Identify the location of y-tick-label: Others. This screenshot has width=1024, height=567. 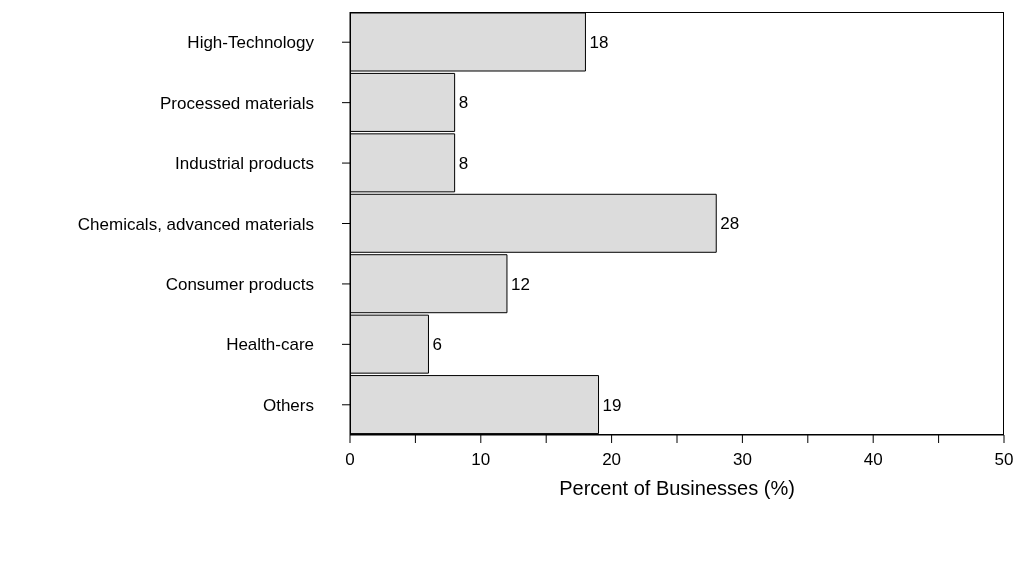
(288, 405).